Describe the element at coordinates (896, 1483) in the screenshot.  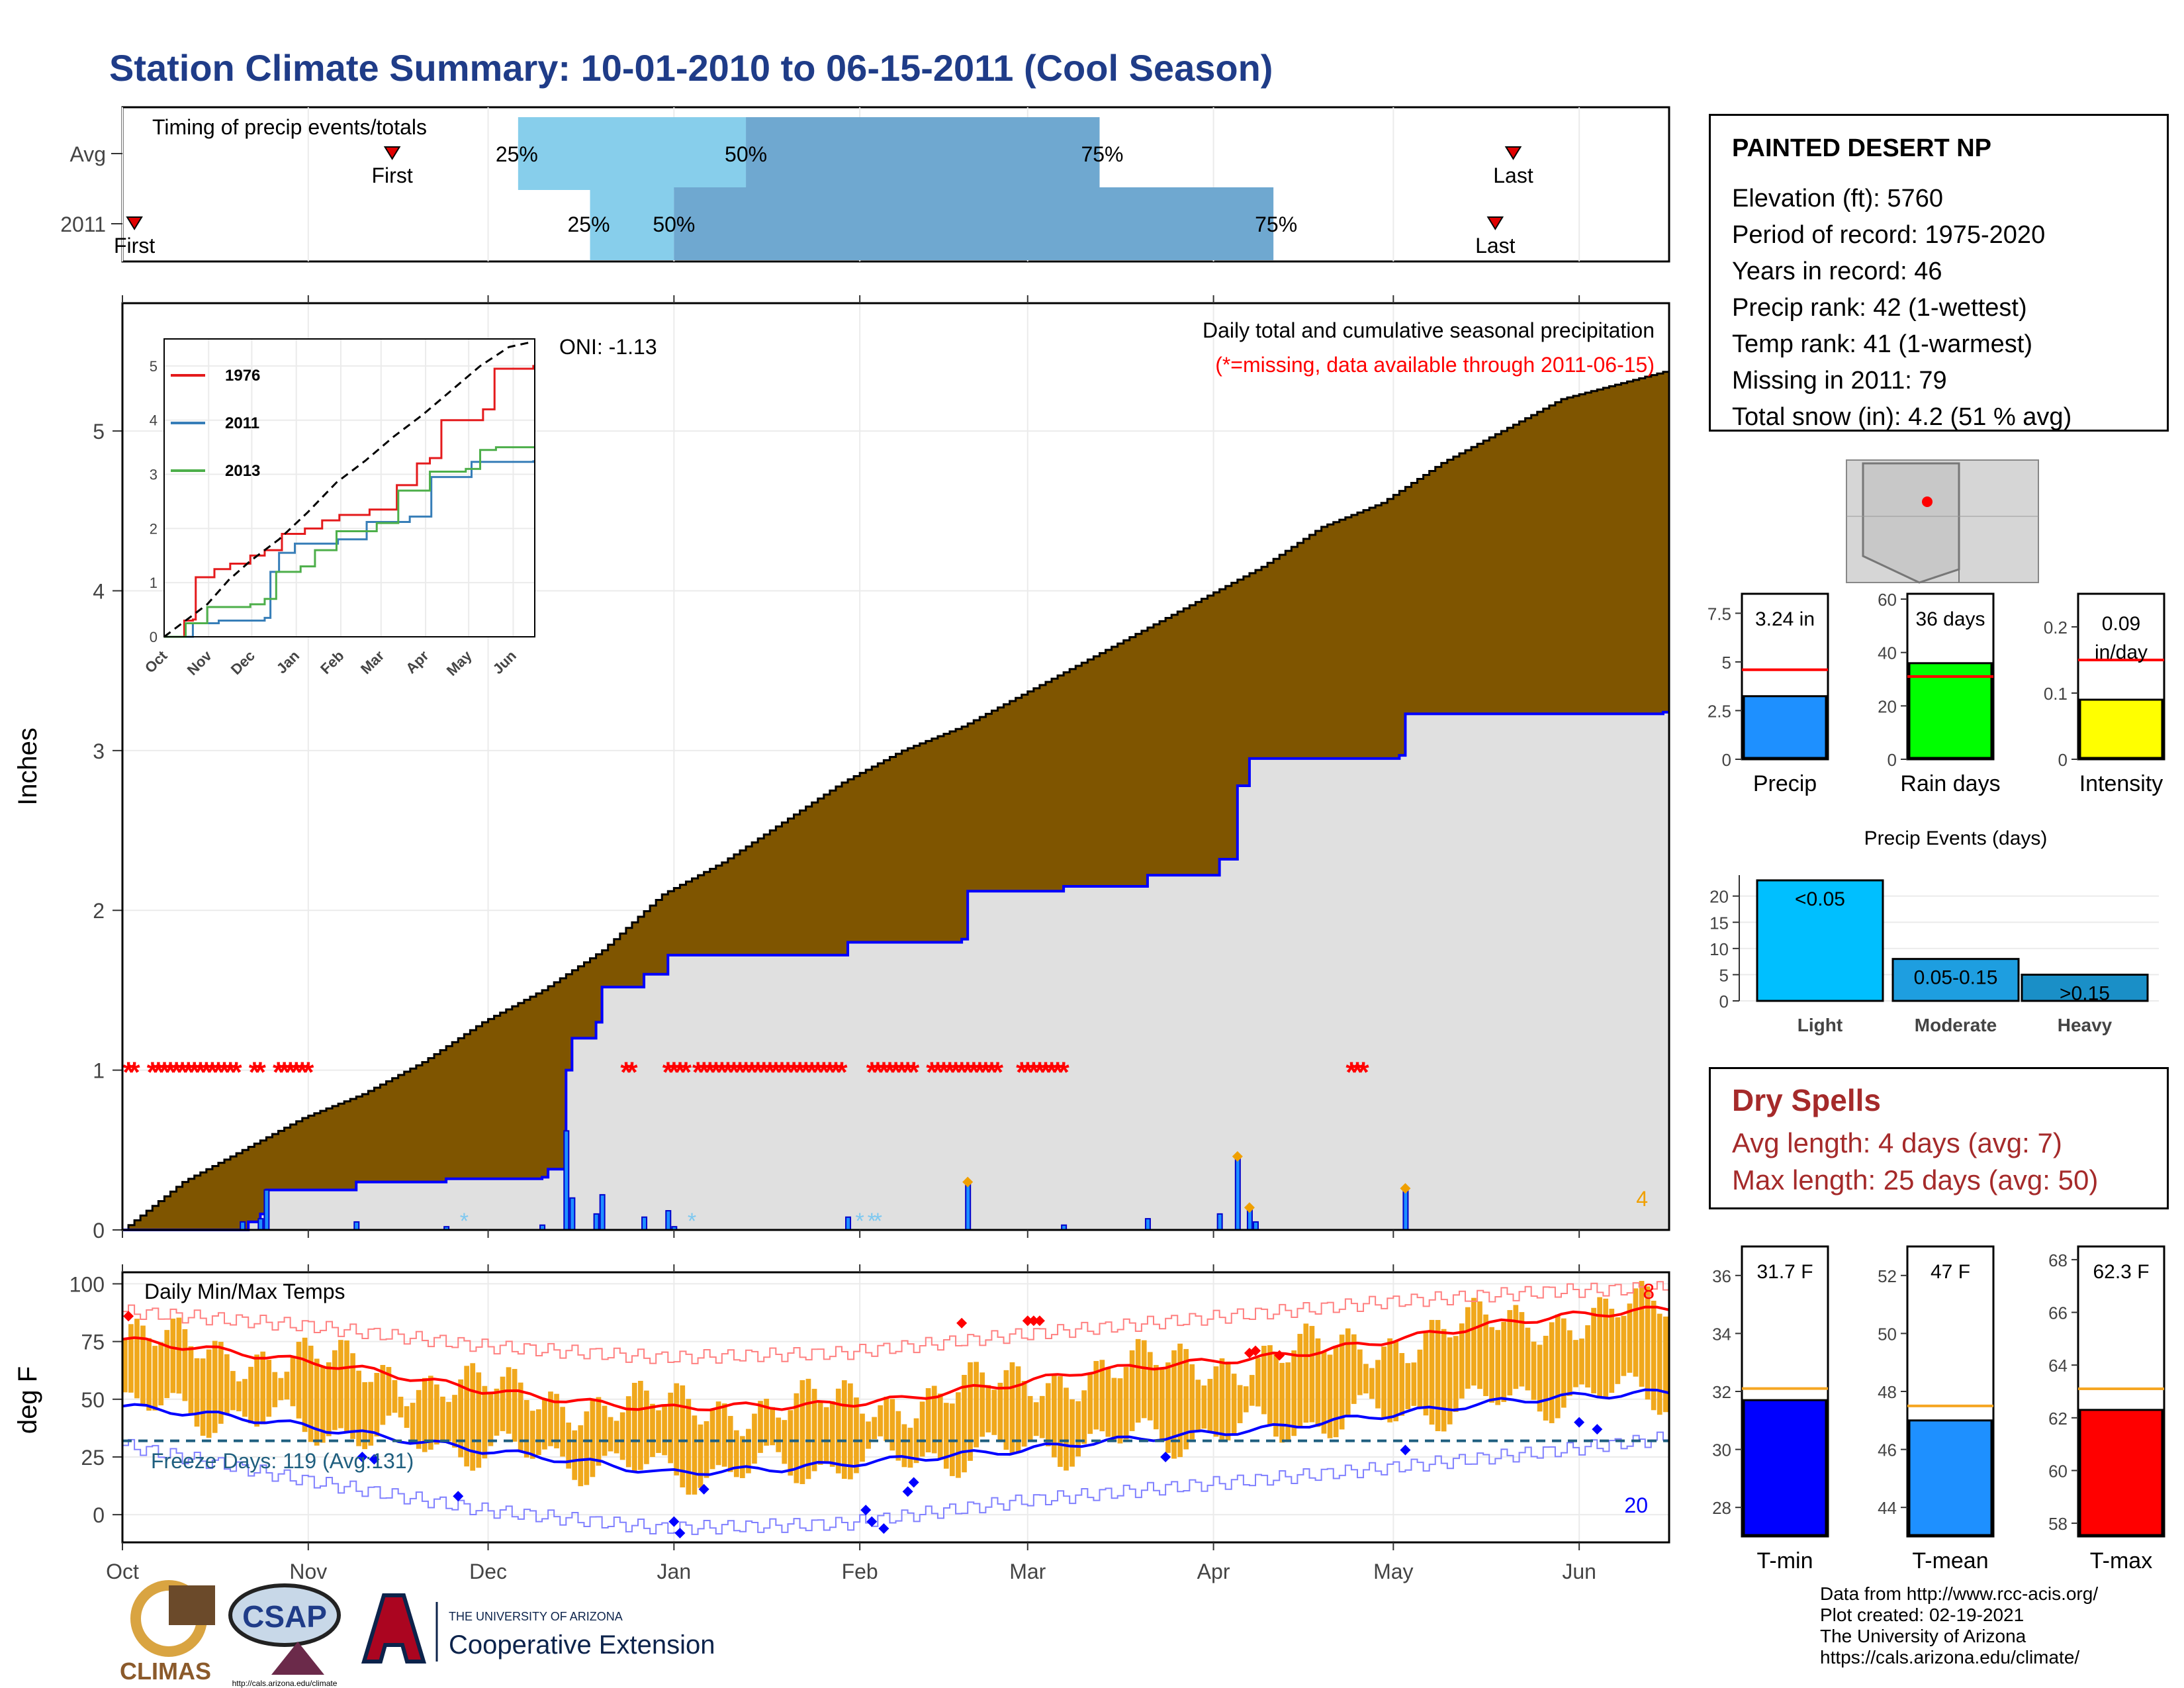
I see `record-min-line` at that location.